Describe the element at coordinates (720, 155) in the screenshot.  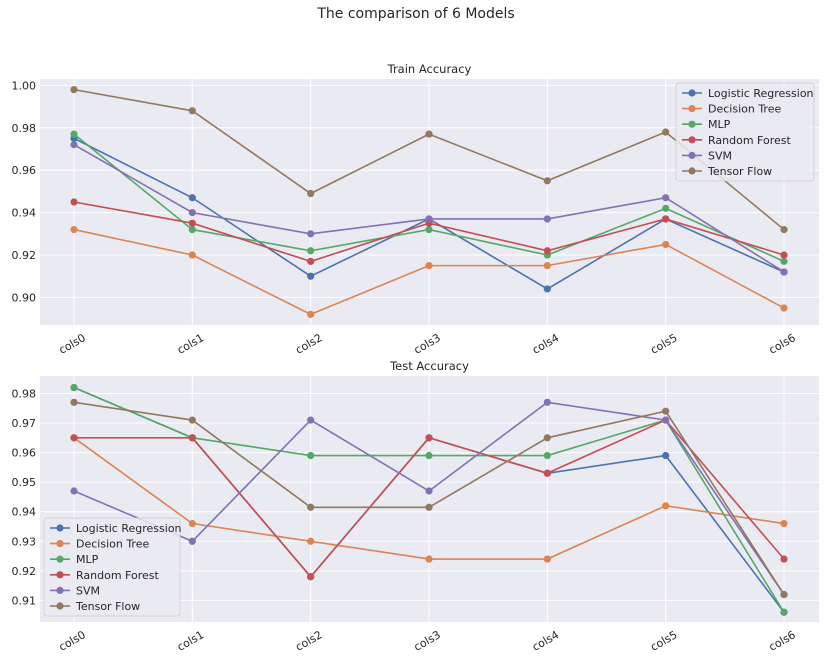
I see `train-legend-label-svm: SVM` at that location.